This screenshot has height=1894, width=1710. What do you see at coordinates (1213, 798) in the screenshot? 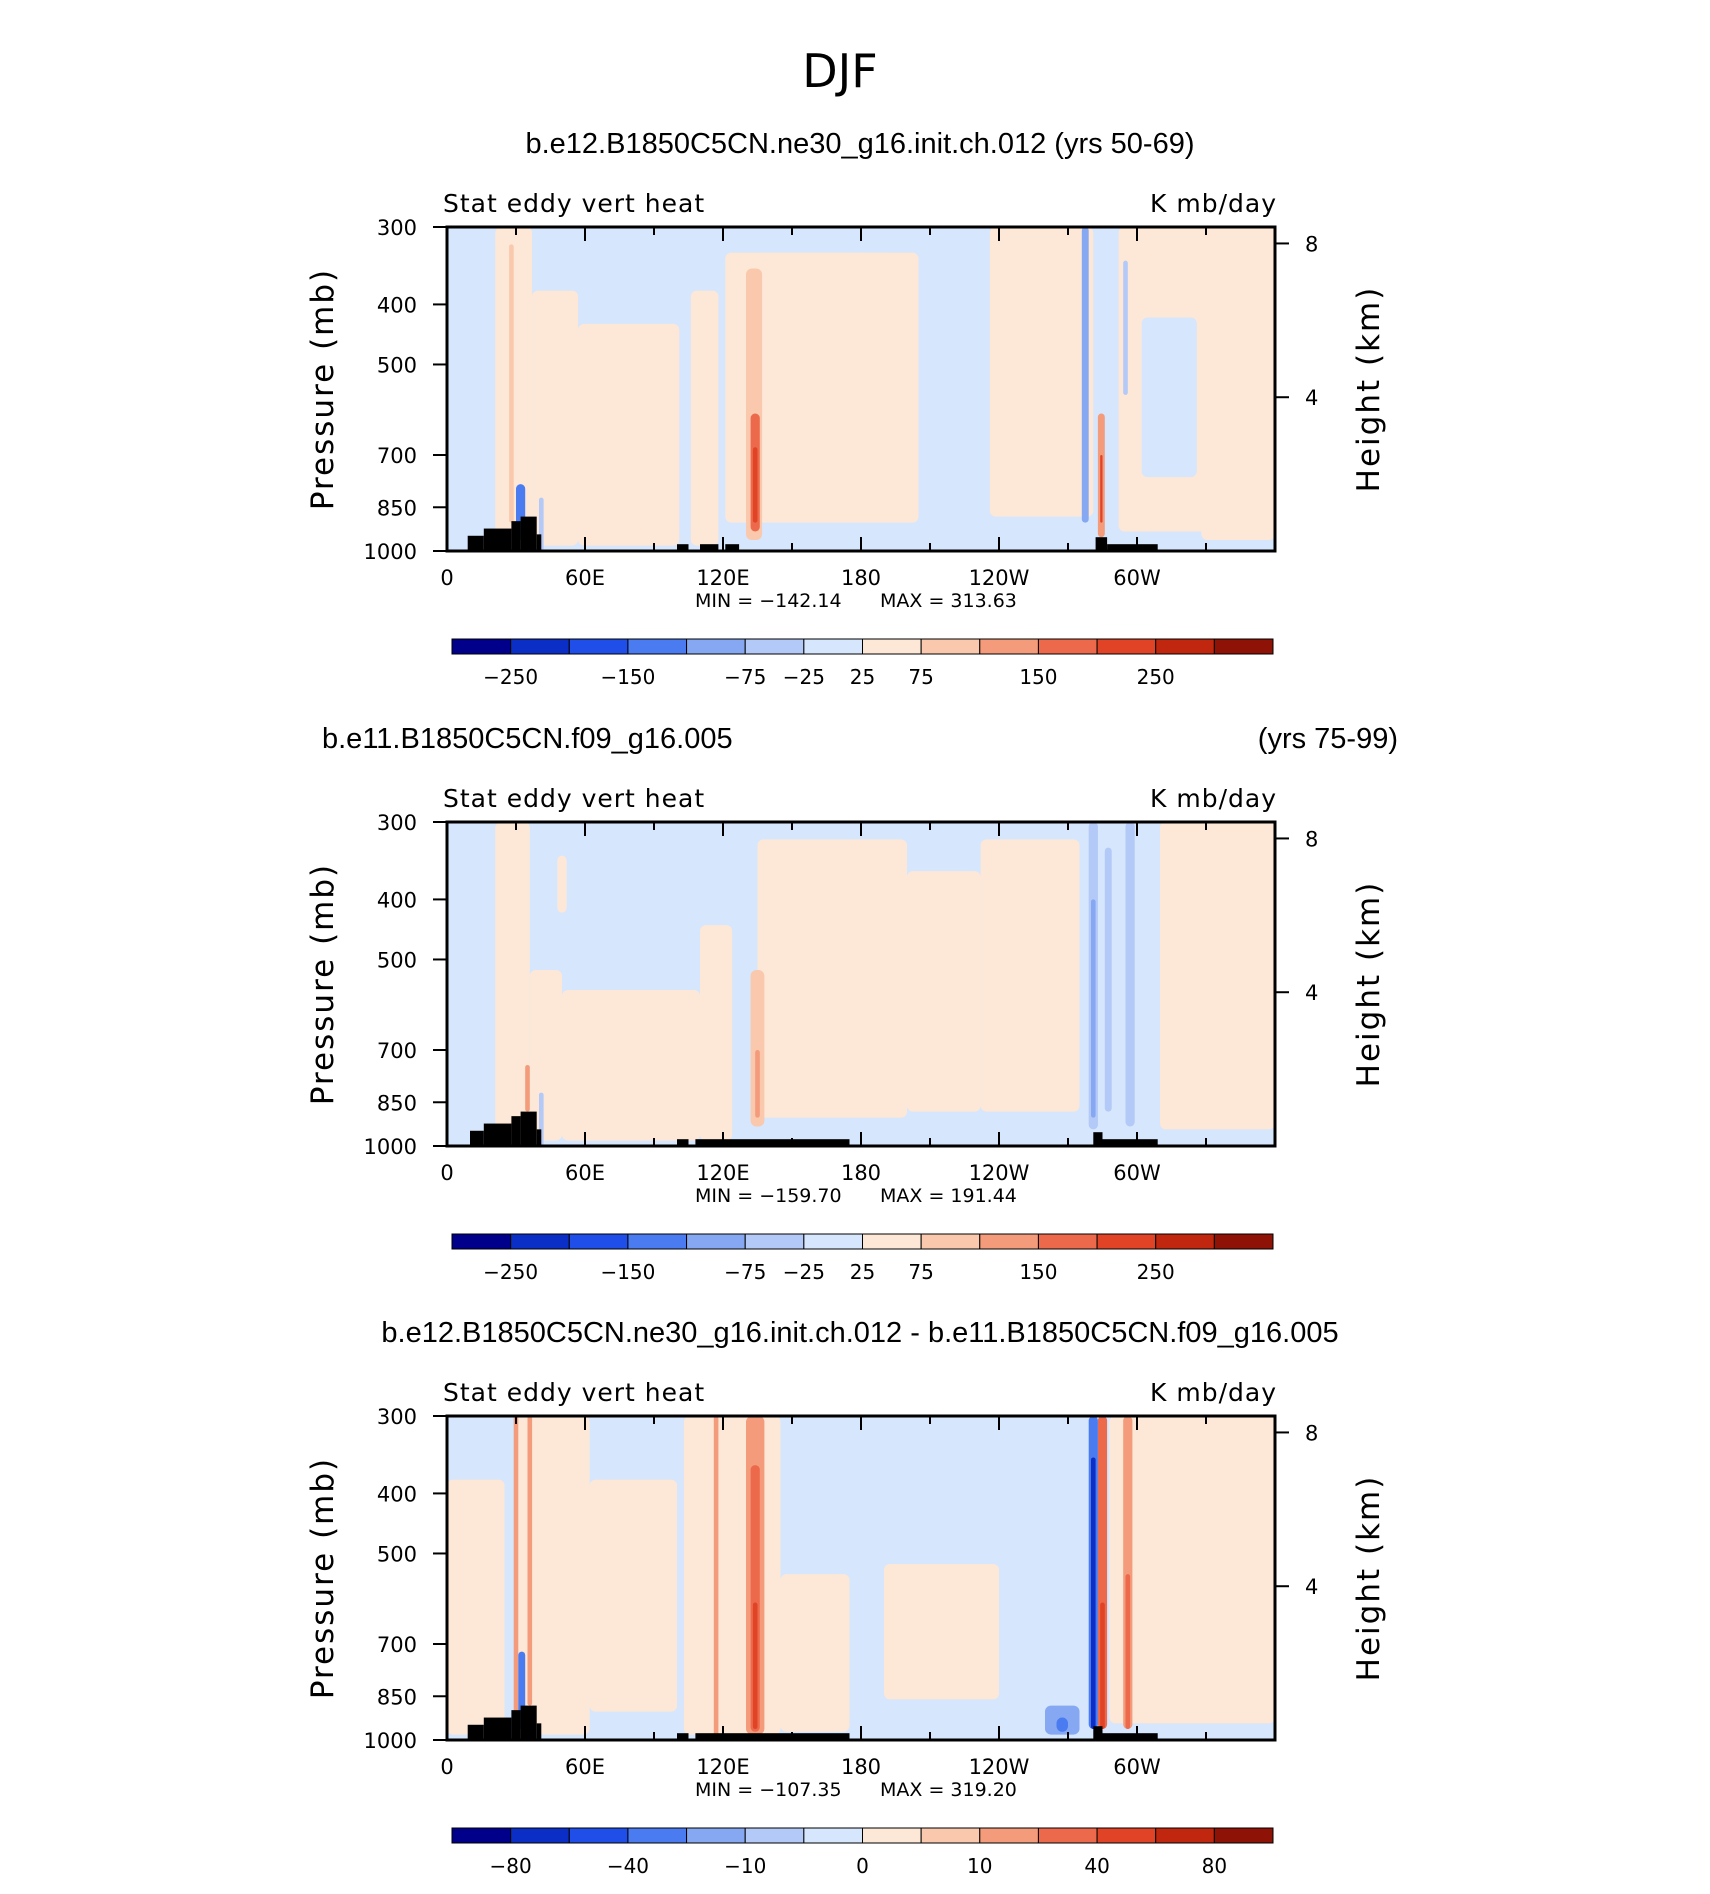
I see `units-label: K mb/day` at bounding box center [1213, 798].